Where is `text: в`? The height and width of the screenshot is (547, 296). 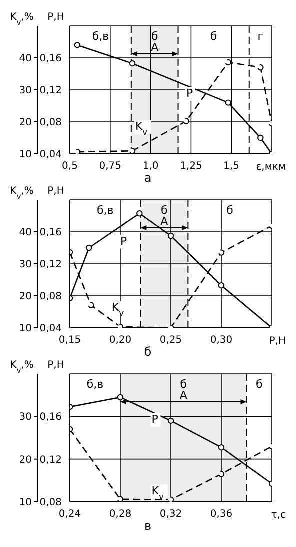 text: в is located at coordinates (148, 526).